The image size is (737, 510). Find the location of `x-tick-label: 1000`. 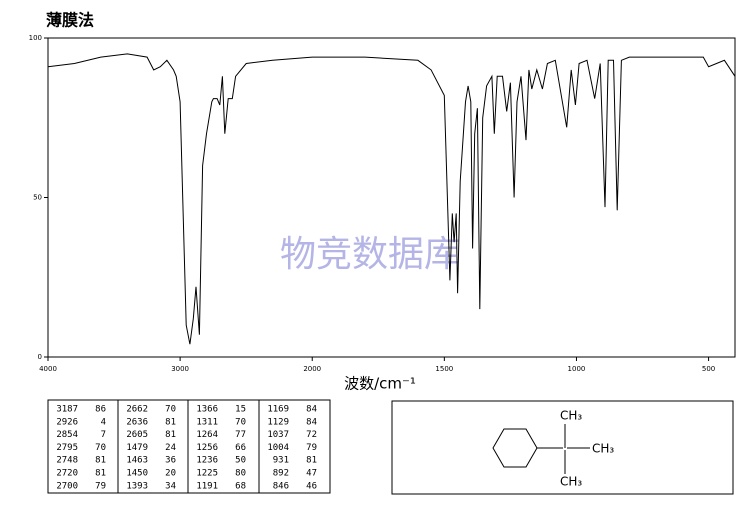

x-tick-label: 1000 is located at coordinates (577, 369).